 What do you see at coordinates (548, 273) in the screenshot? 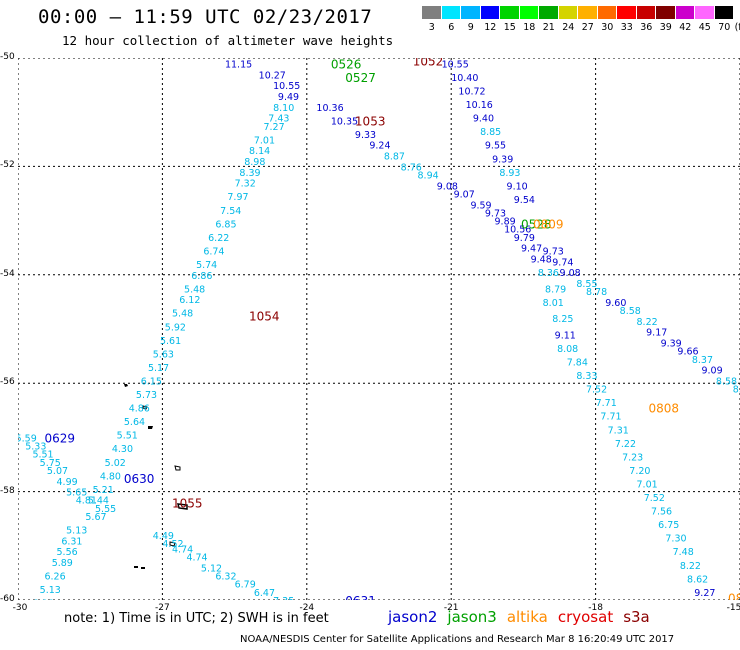
I see `wave-height-value: 8.36` at bounding box center [548, 273].